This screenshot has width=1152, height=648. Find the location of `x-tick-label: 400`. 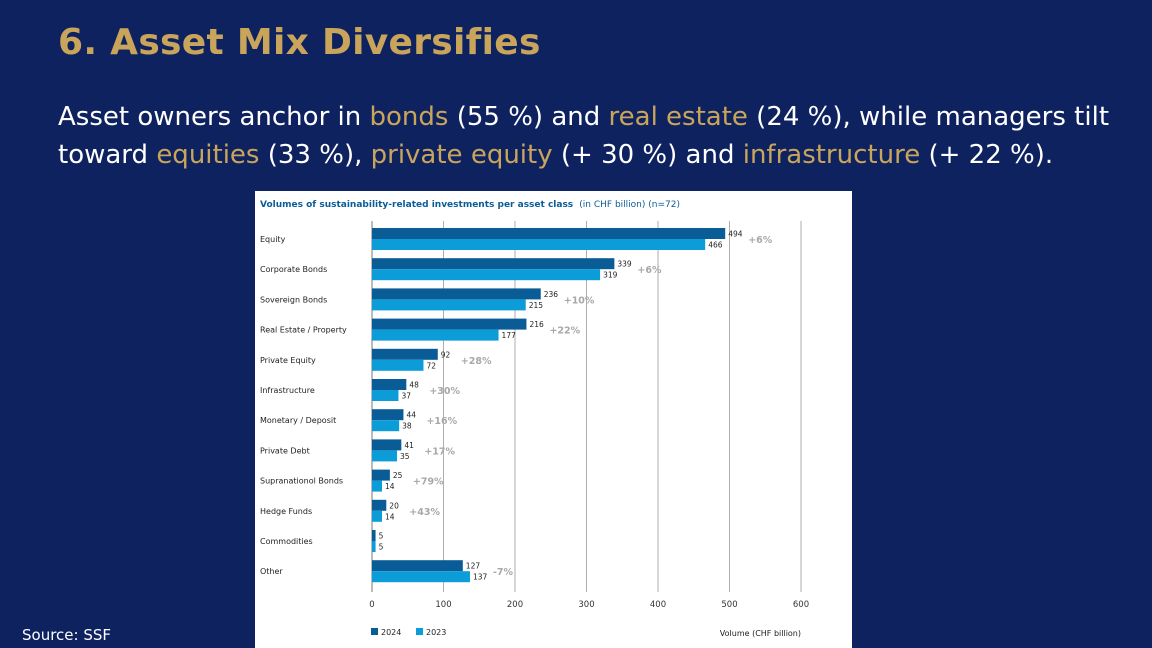

x-tick-label: 400 is located at coordinates (658, 605).